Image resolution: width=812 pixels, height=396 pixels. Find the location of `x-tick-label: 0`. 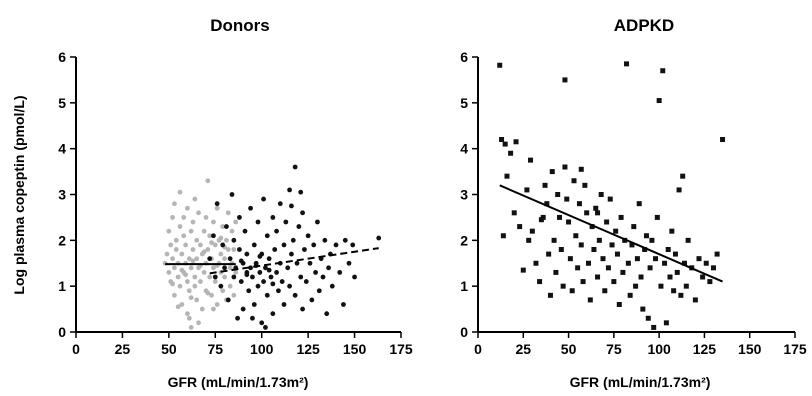

x-tick-label: 0 is located at coordinates (478, 349).